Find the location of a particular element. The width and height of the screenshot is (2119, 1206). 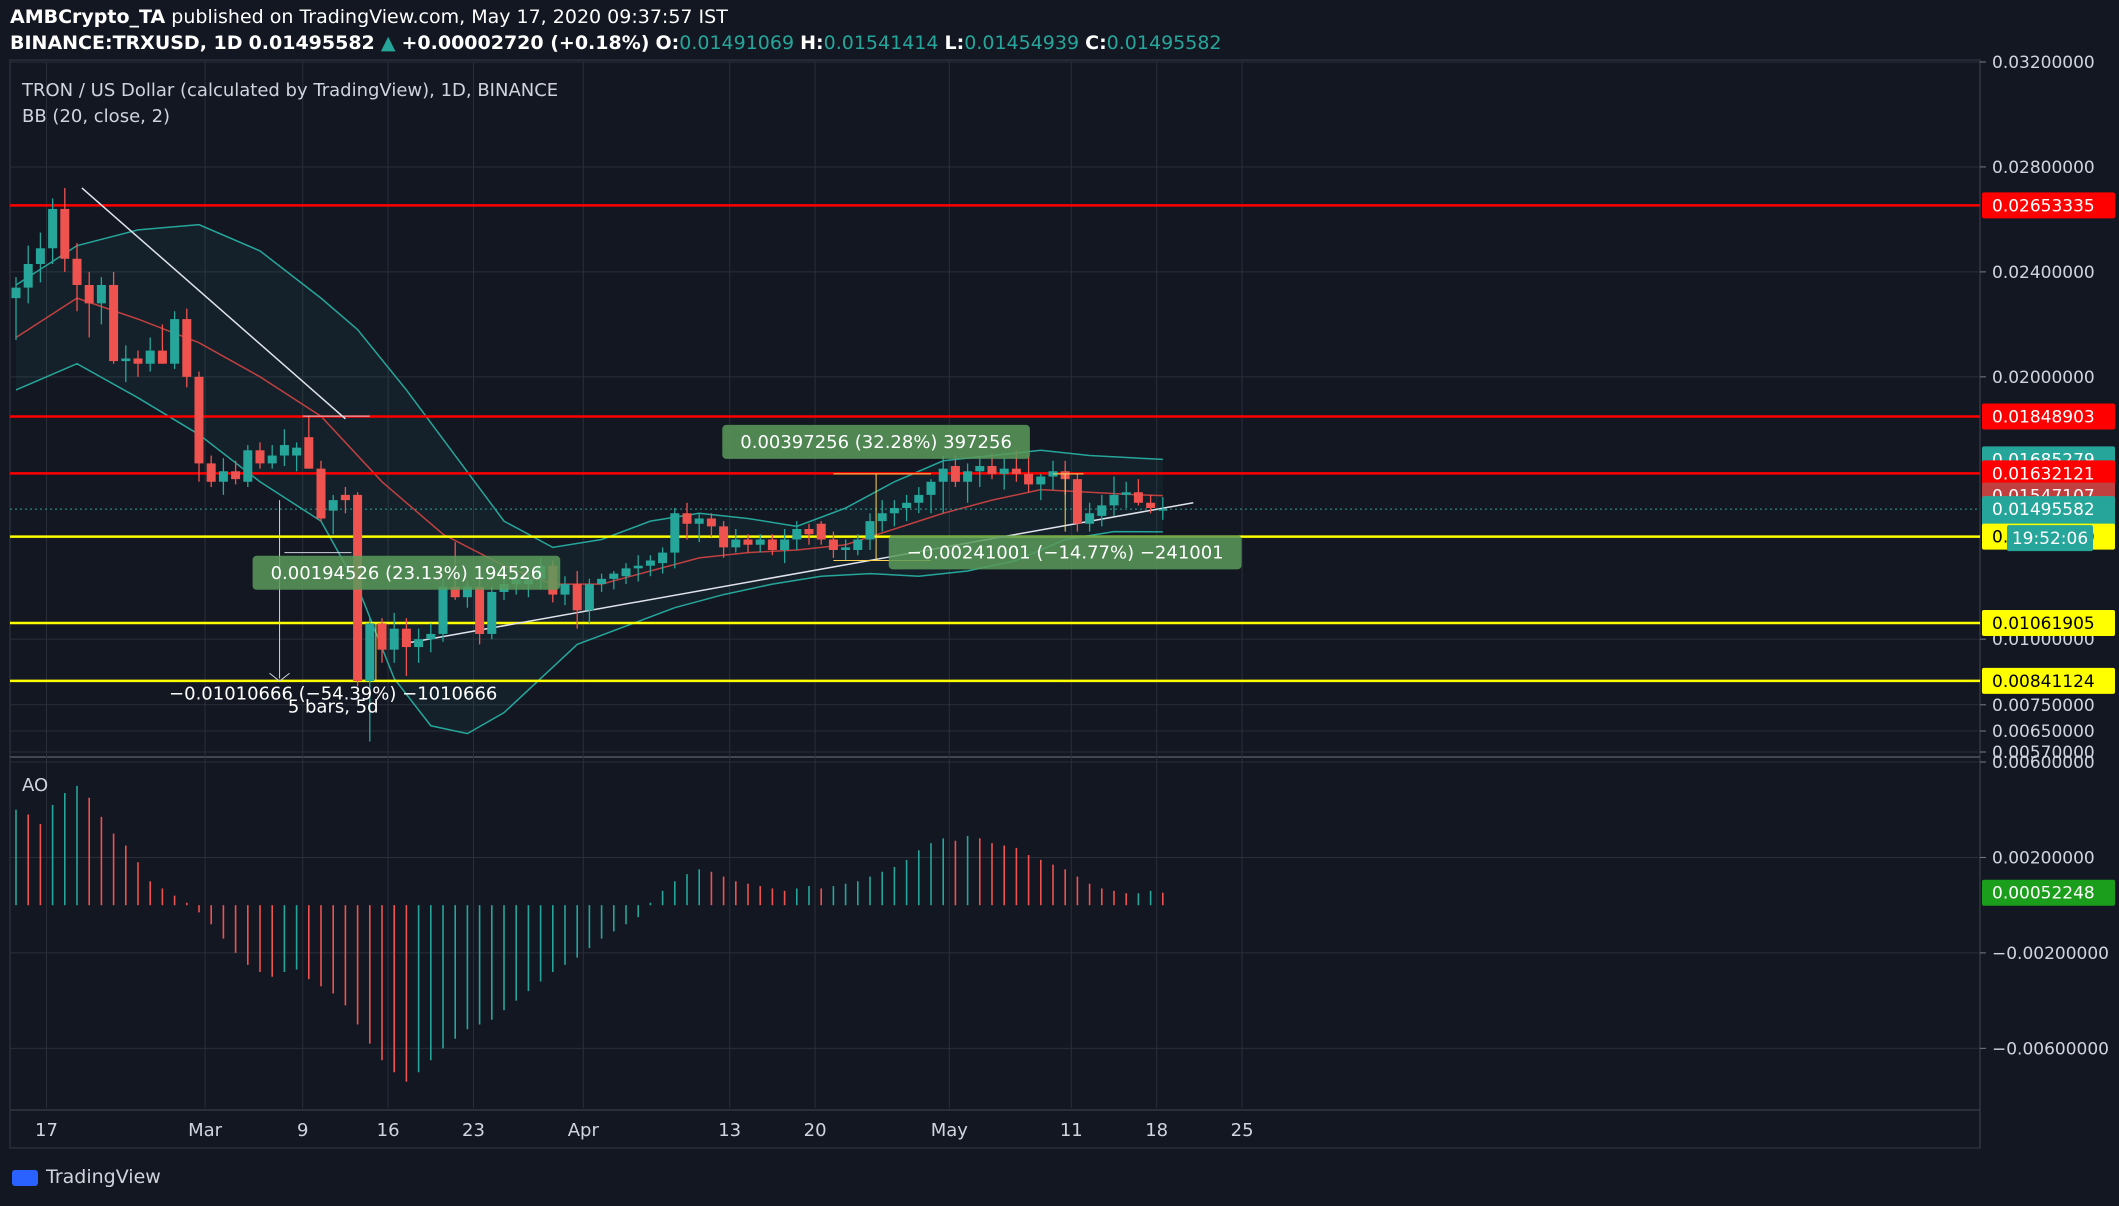

price-label: 0.01495582 is located at coordinates (2043, 510).